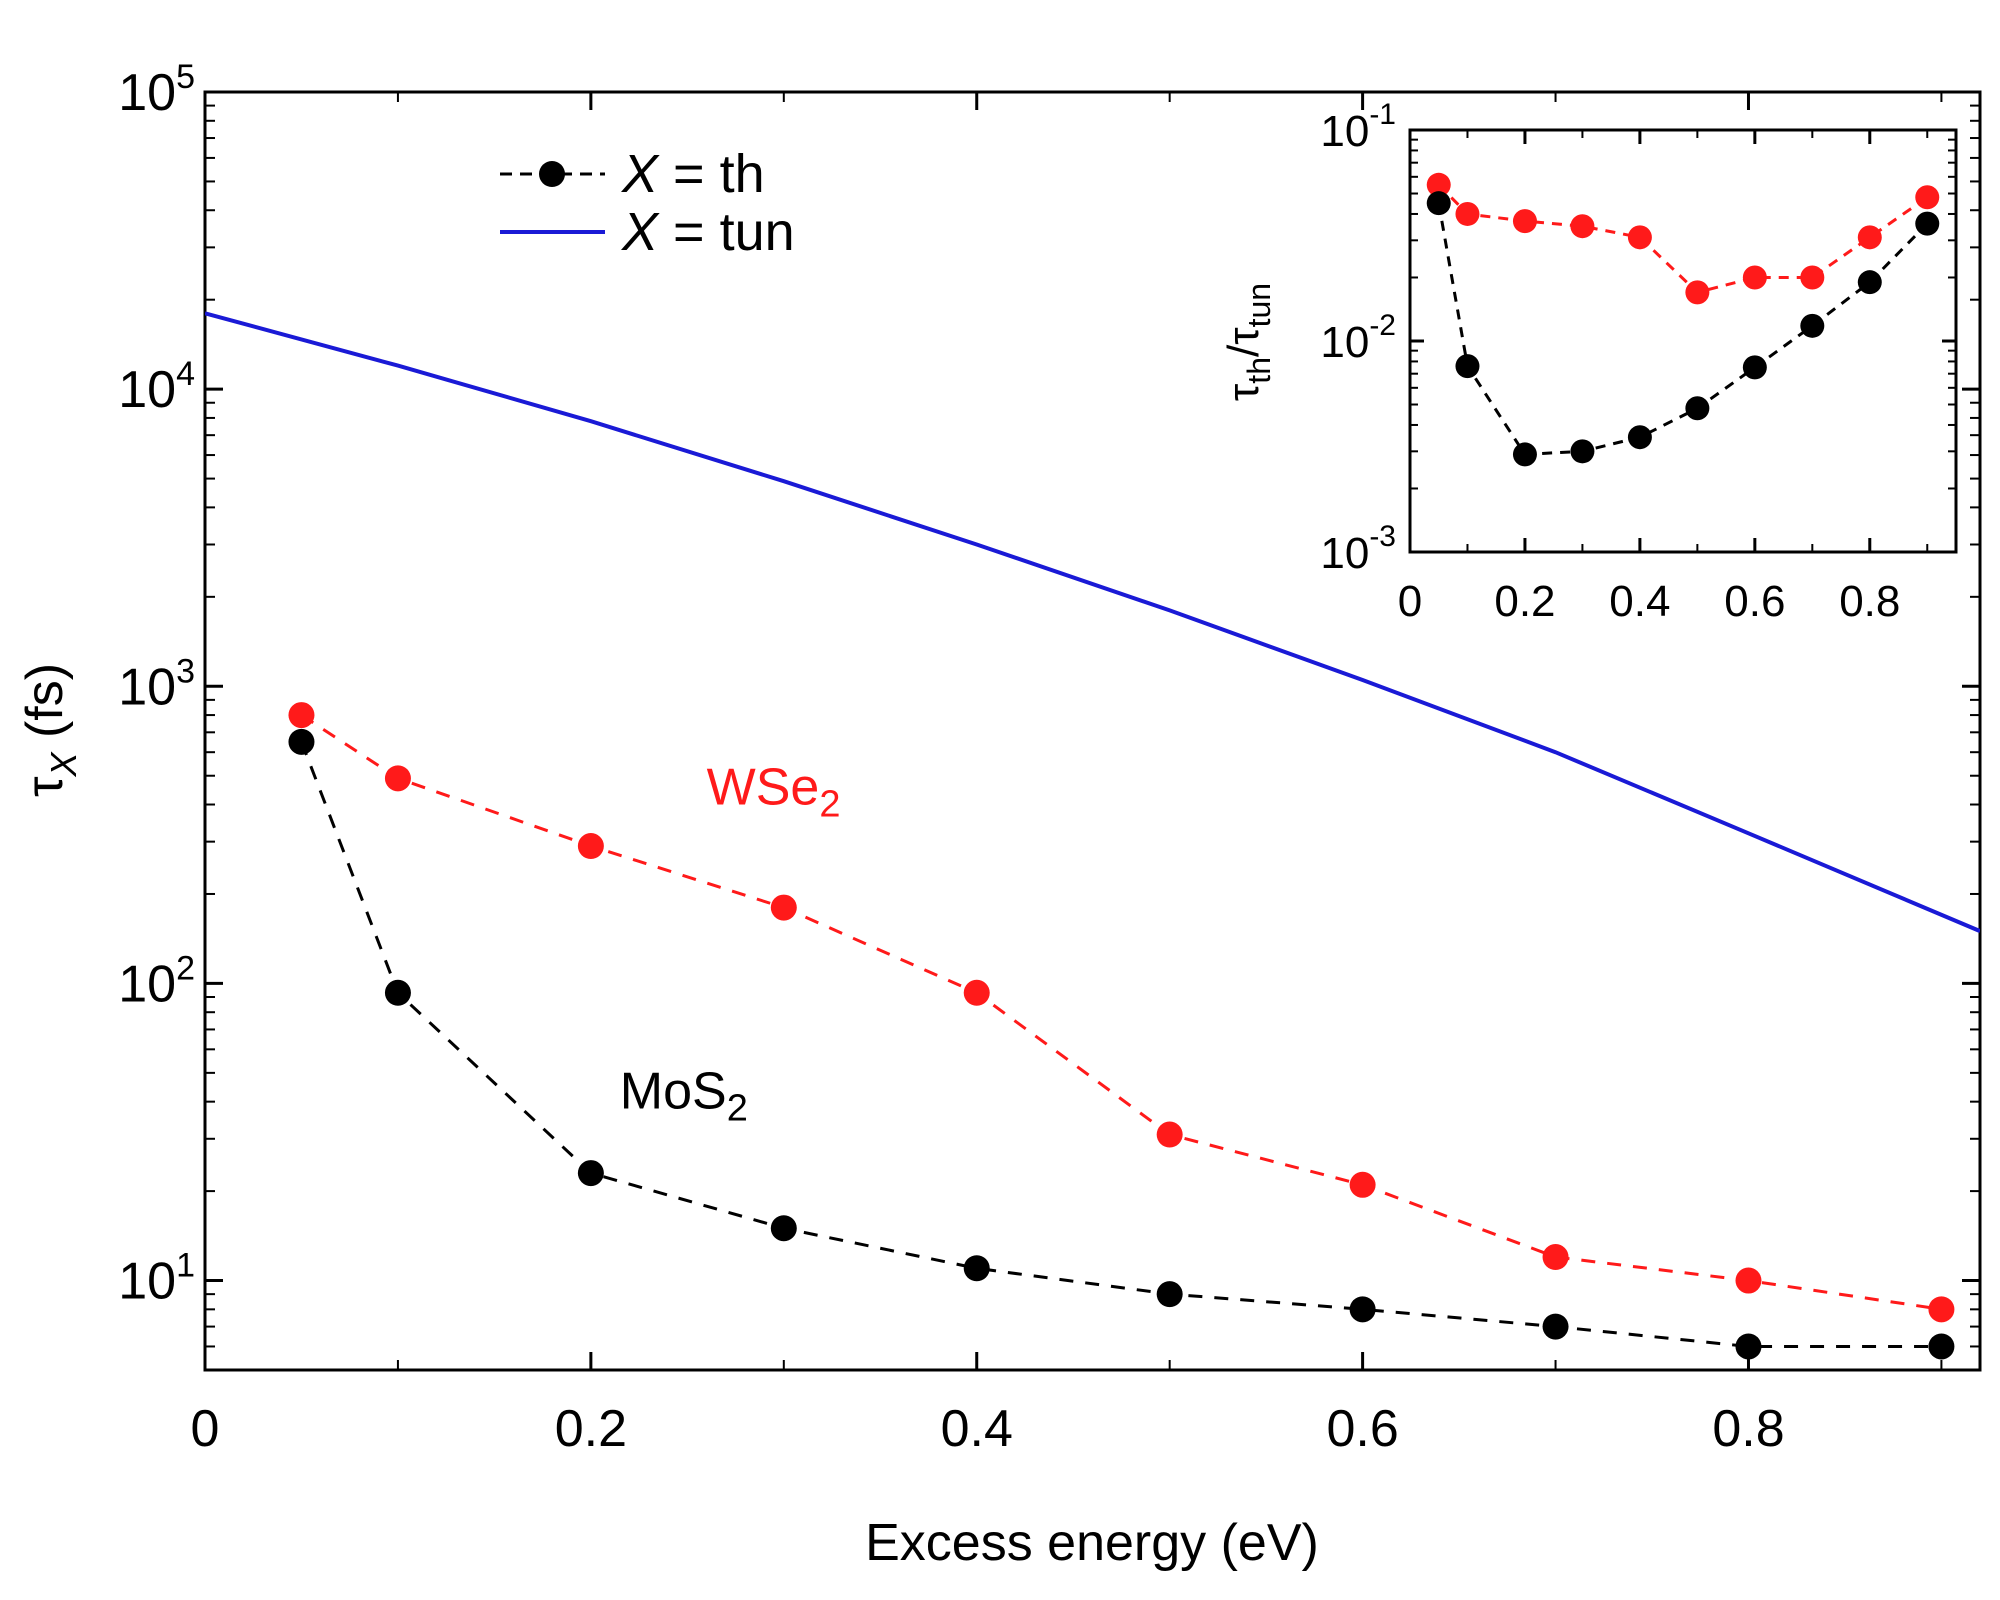 The image size is (2000, 1600). I want to click on legend-th-text: = th, so click(711, 174).